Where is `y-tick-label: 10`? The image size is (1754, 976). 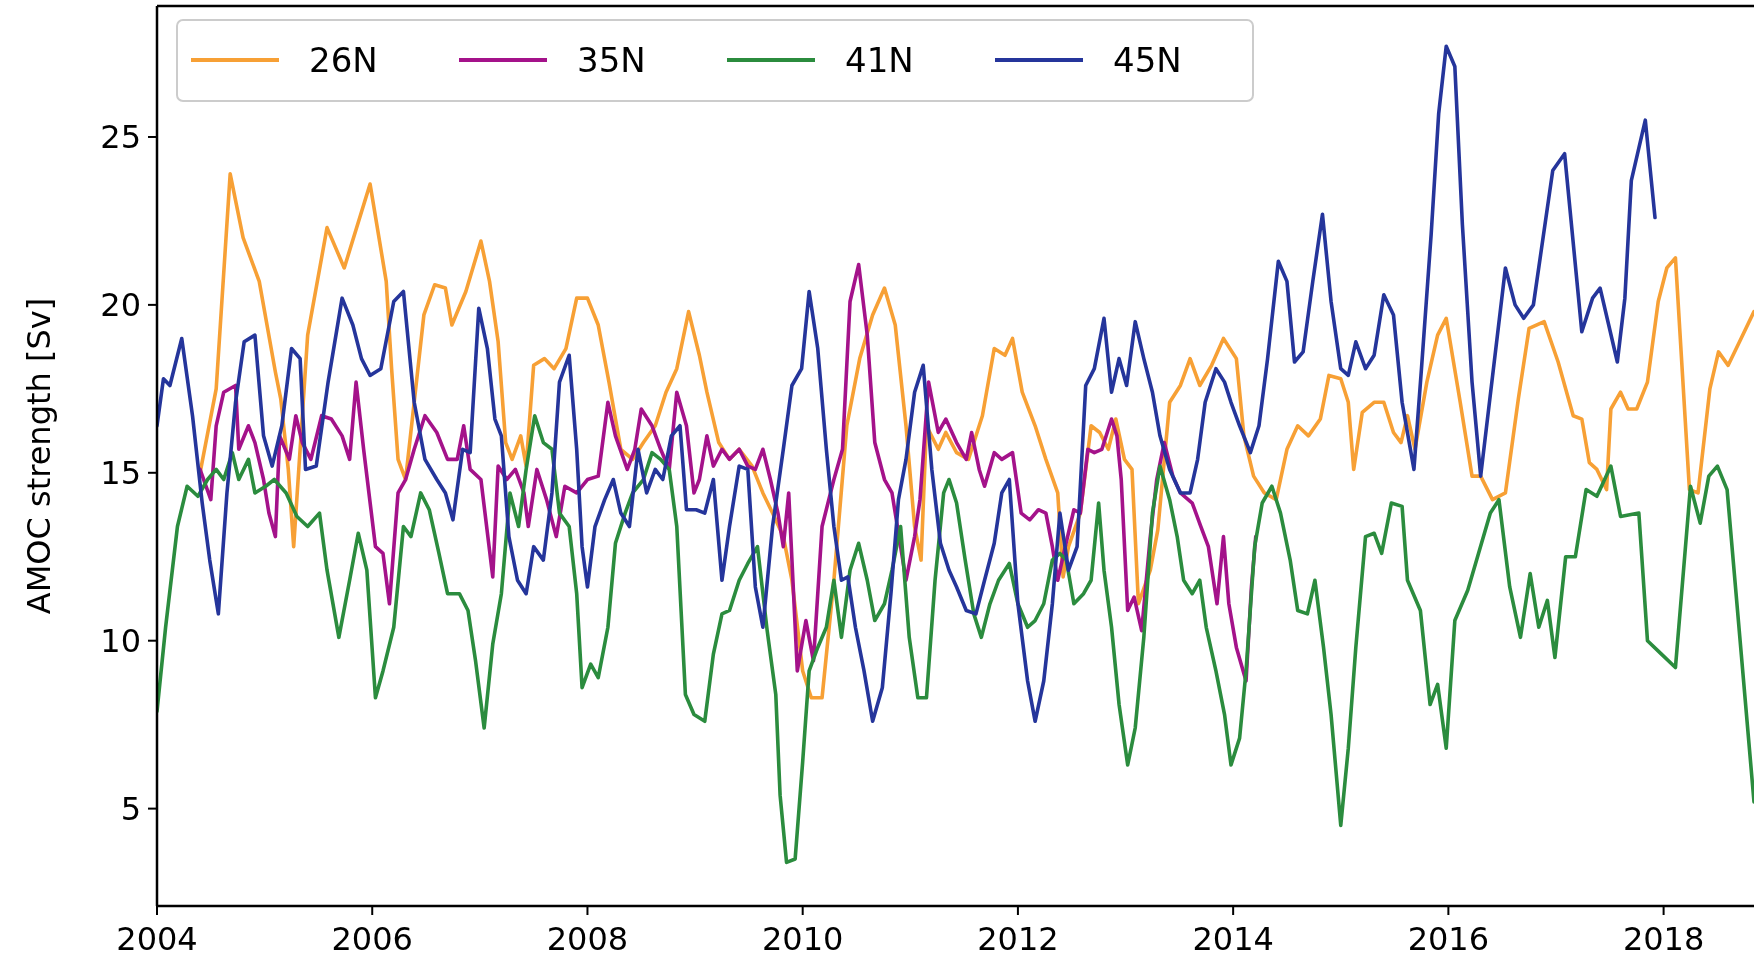
y-tick-label: 10 is located at coordinates (120, 640).